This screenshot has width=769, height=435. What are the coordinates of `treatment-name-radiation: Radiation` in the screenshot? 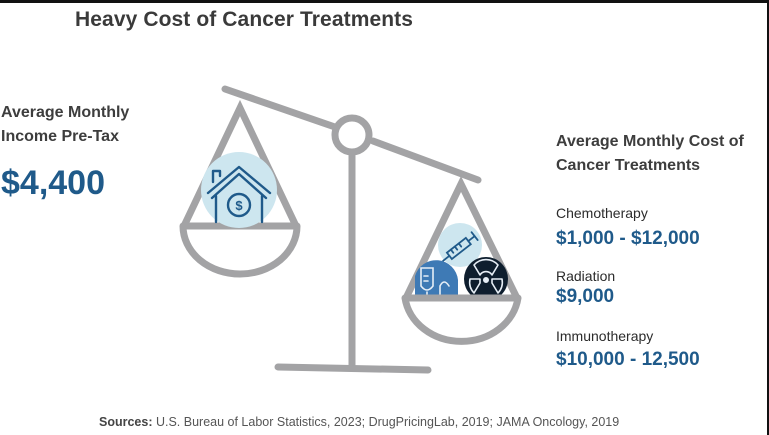 It's located at (586, 276).